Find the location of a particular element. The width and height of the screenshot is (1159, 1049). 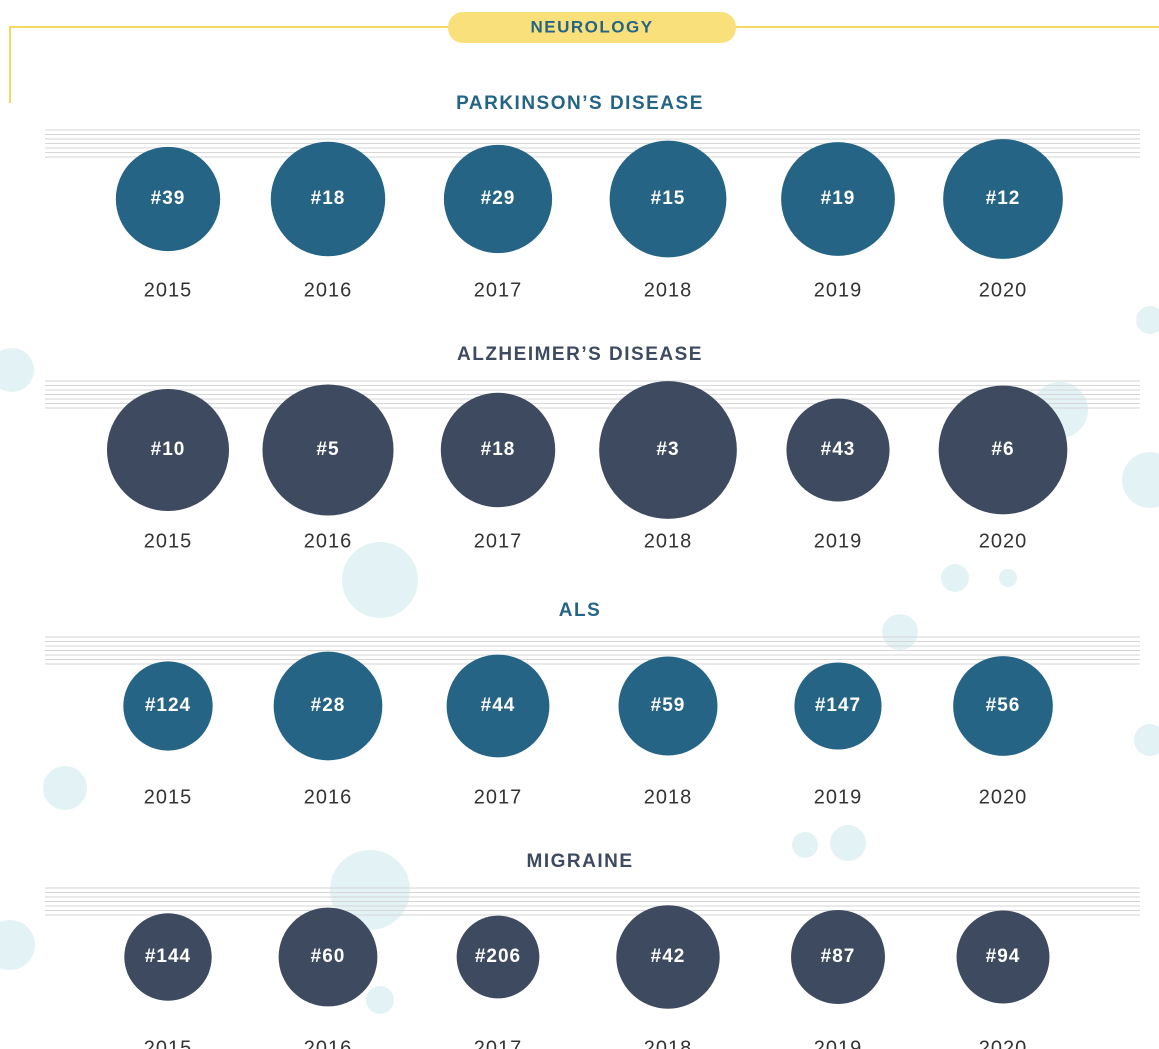

rank-label: #206 is located at coordinates (498, 956).